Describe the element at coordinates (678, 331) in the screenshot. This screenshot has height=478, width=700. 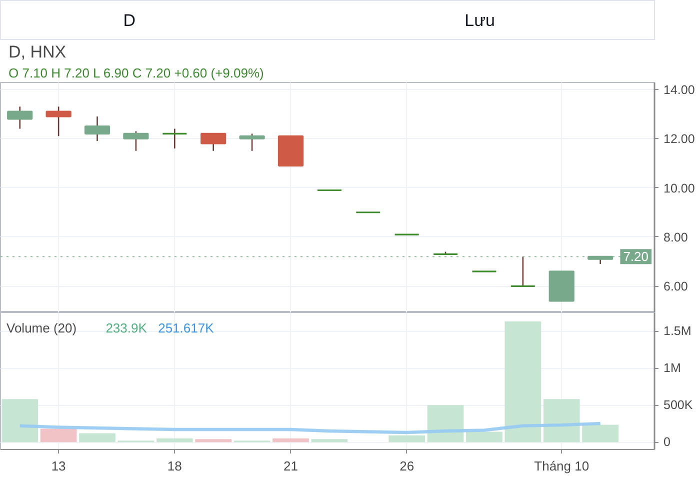
I see `y-tick-label: 1.5M` at that location.